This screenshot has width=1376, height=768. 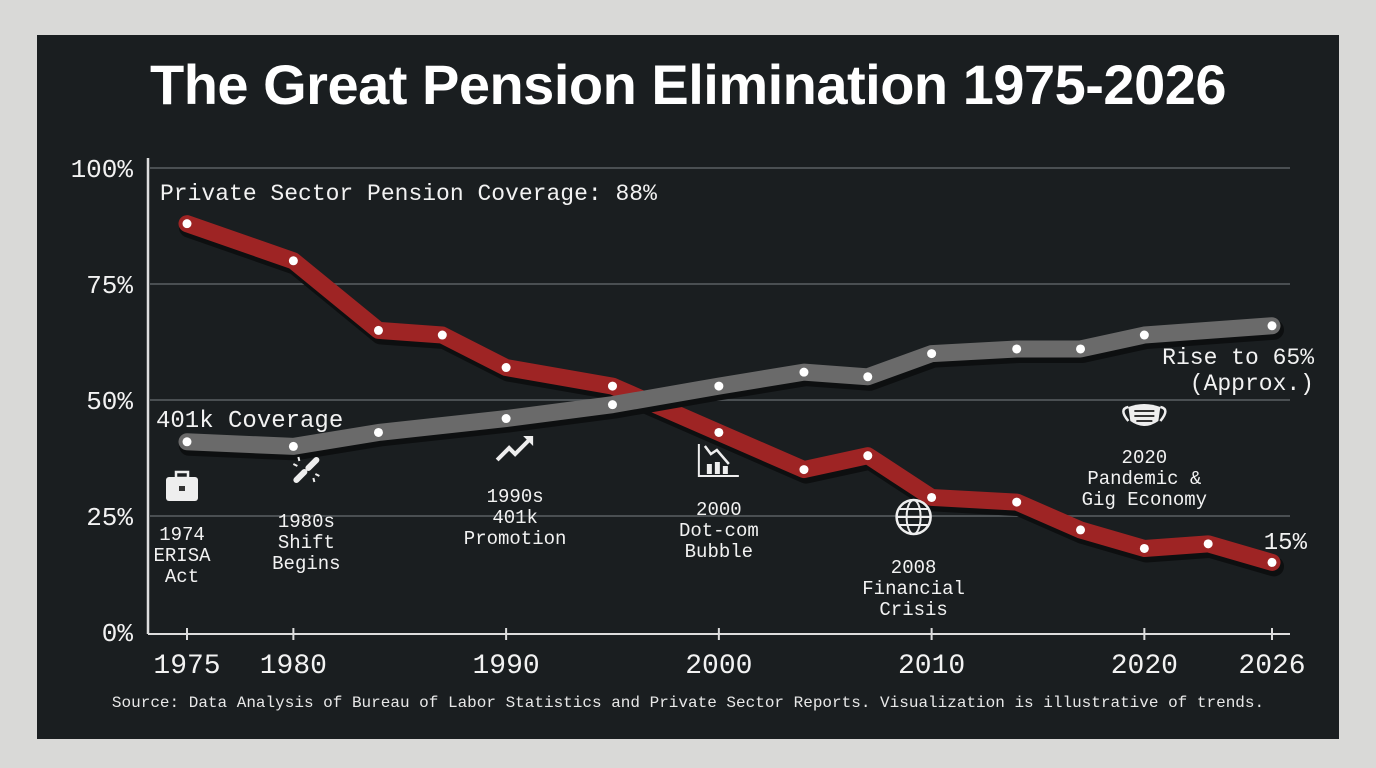 I want to click on briefcase-icon, so click(x=182, y=485).